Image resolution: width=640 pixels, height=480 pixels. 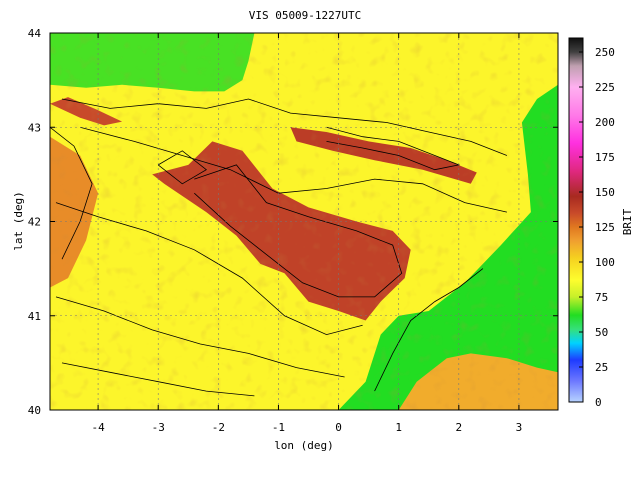 What do you see at coordinates (338, 427) in the screenshot?
I see `x-tick-label: 0` at bounding box center [338, 427].